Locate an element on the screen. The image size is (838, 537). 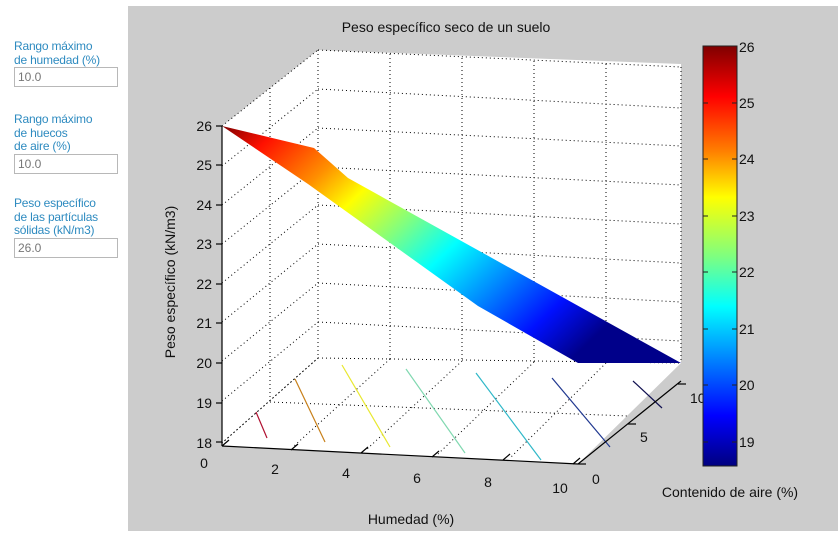
y-axis-label: Contenido de aire (%) is located at coordinates (730, 492).